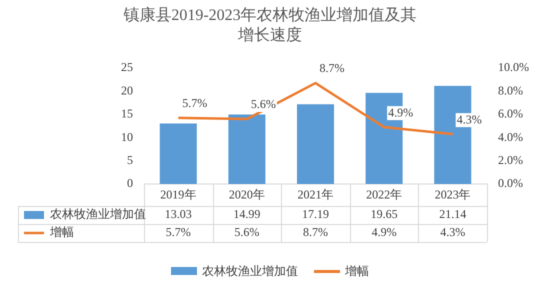 This screenshot has height=282, width=540. I want to click on legend-label: 增幅, so click(357, 271).